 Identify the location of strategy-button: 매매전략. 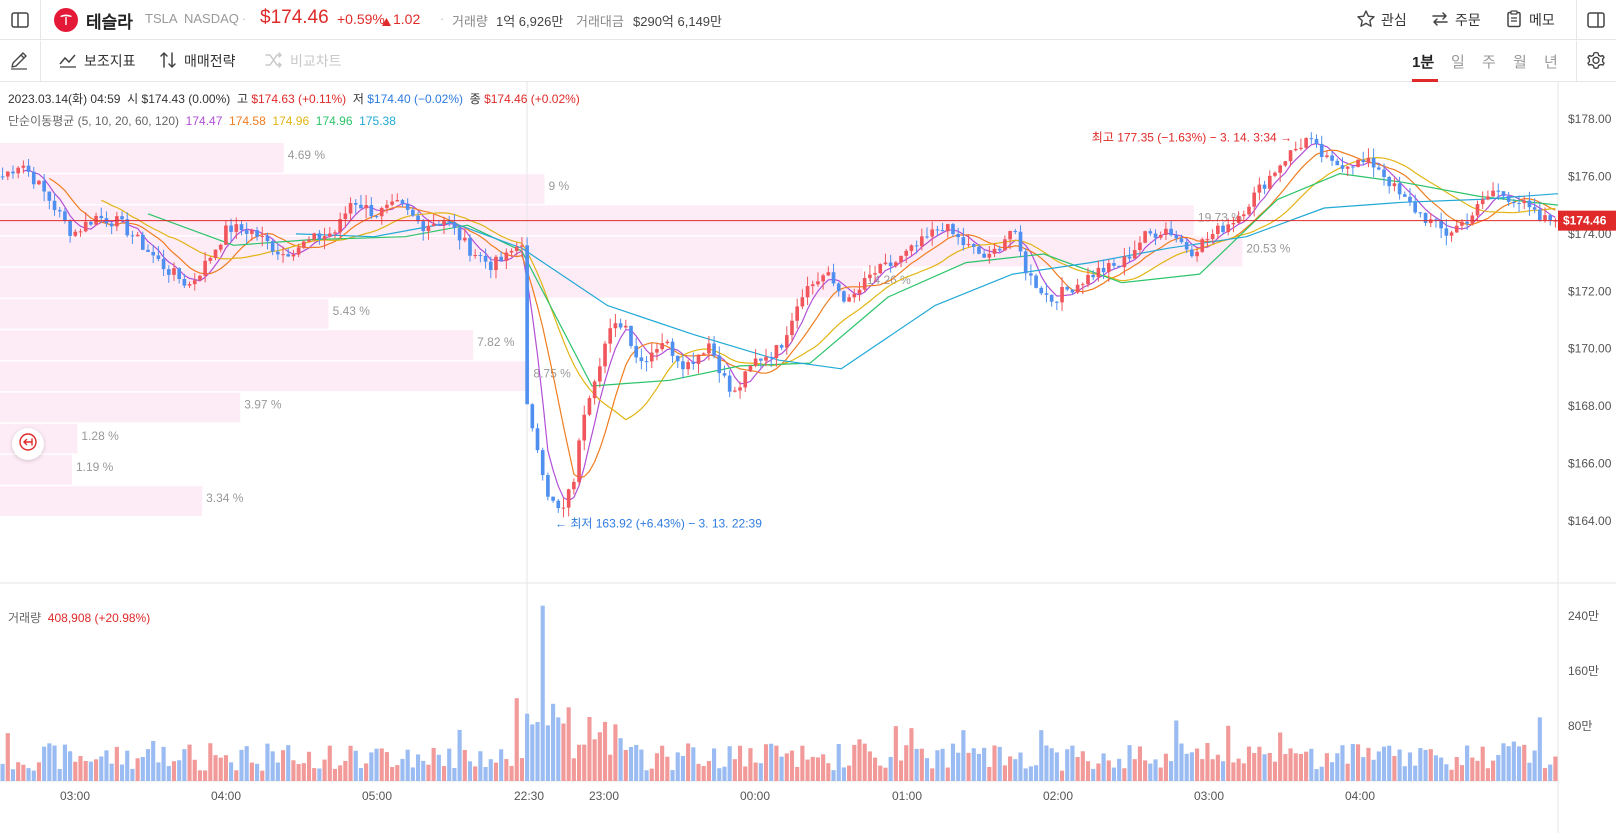
(197, 61).